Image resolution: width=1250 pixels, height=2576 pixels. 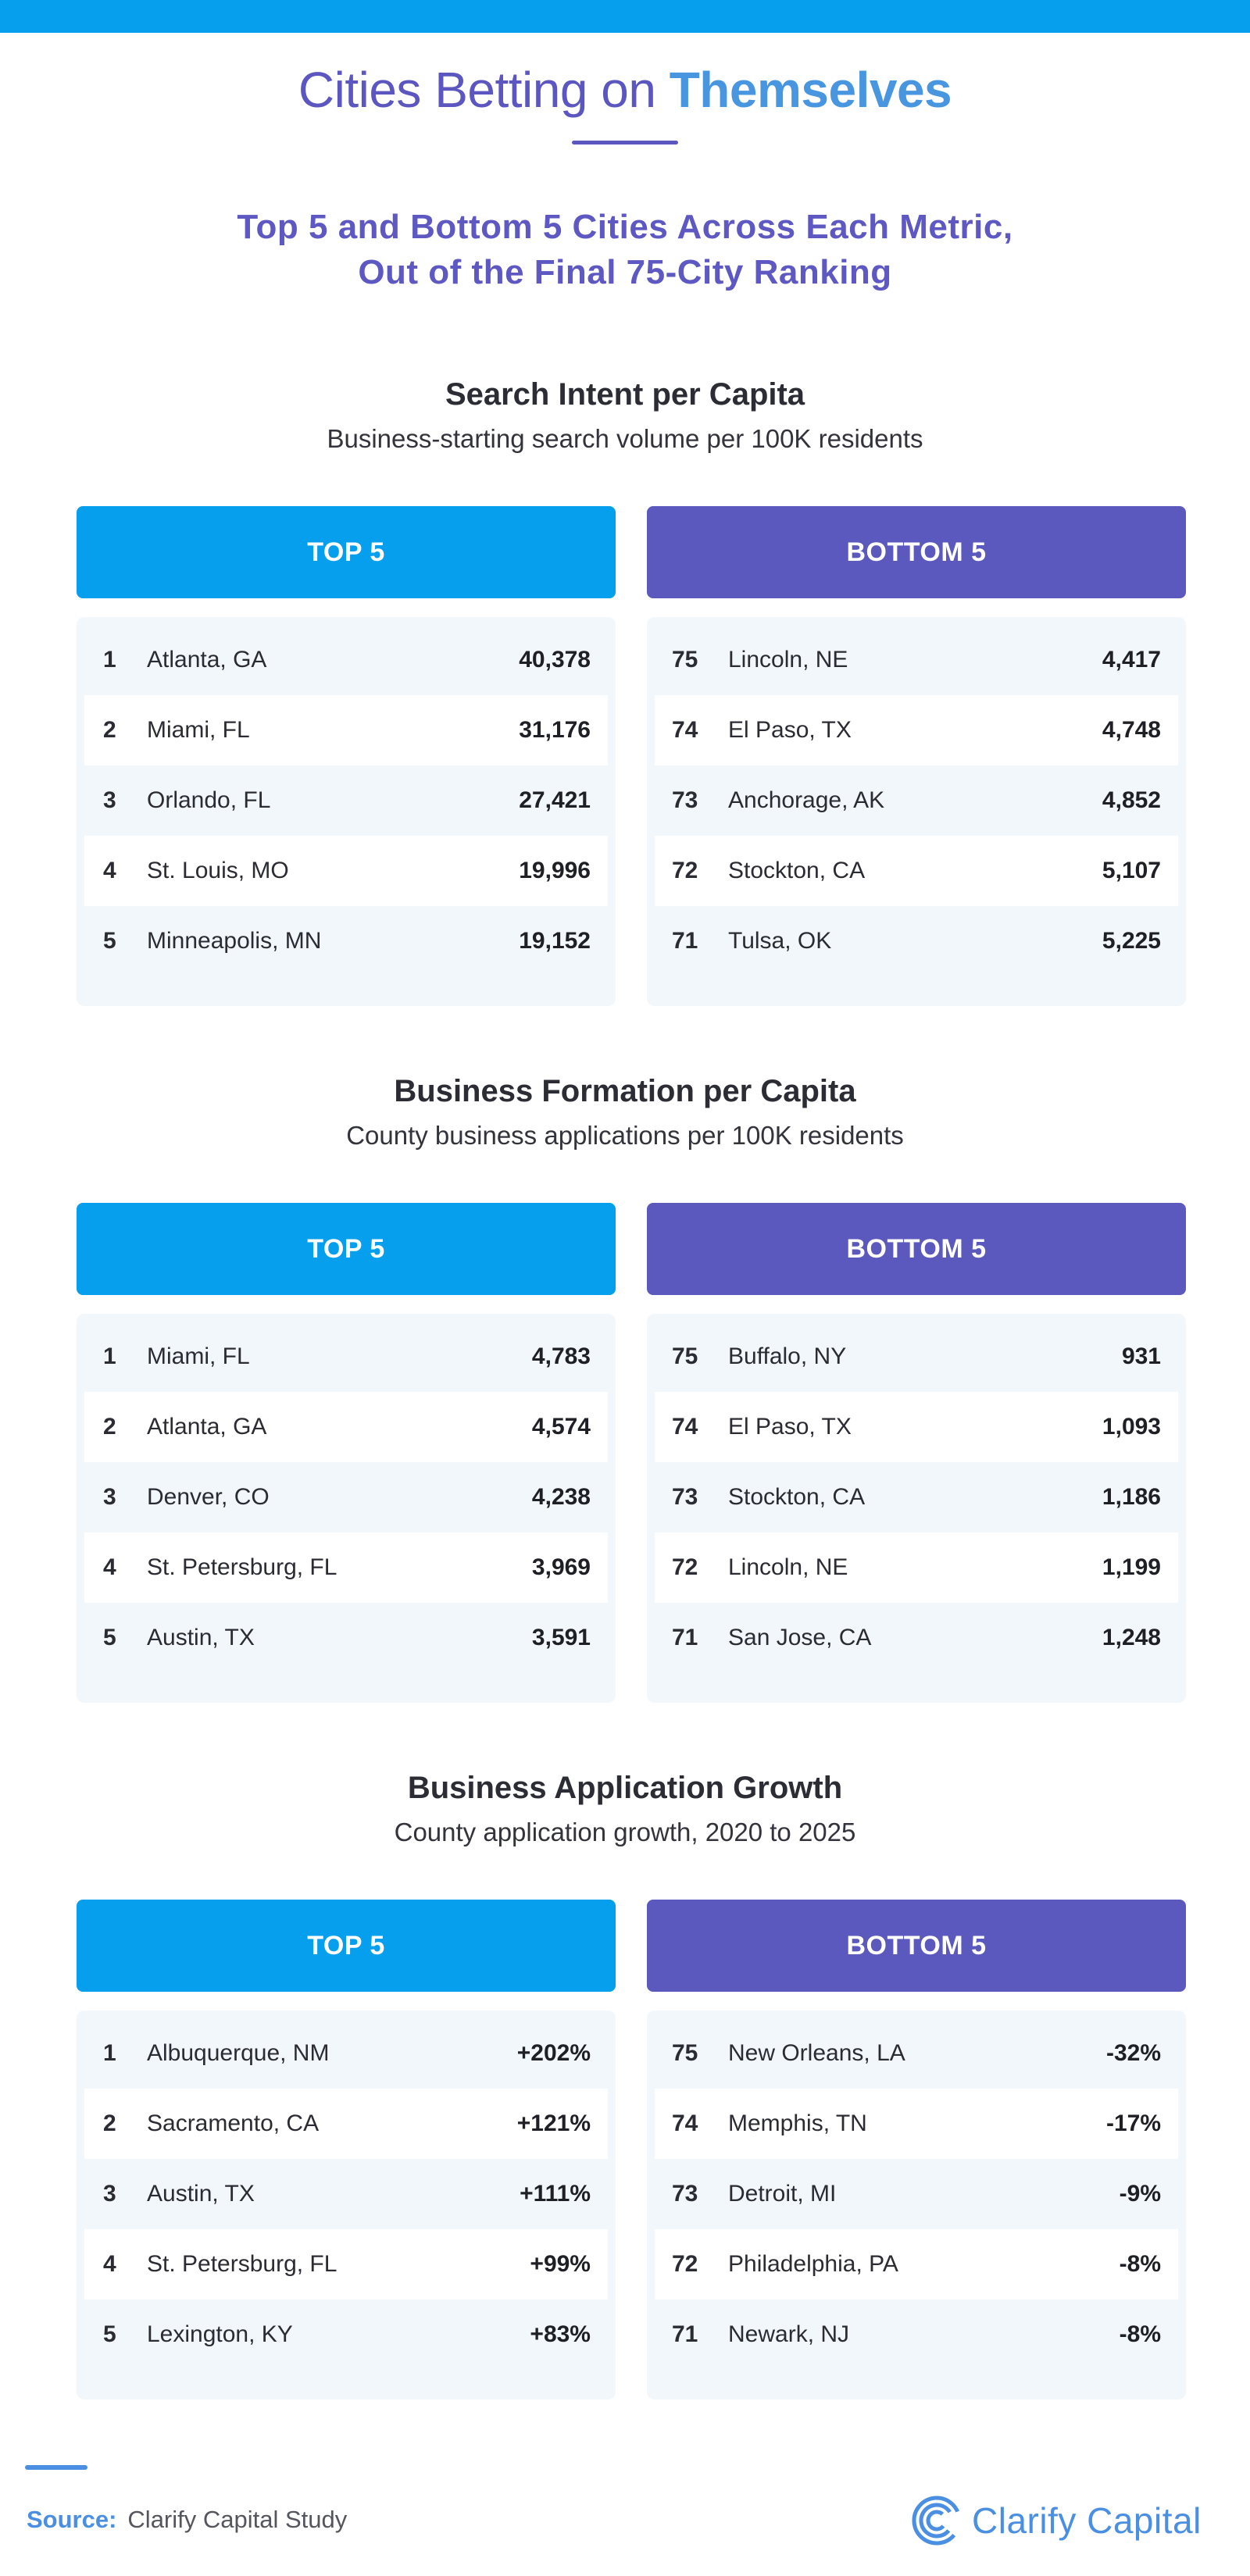 What do you see at coordinates (813, 2264) in the screenshot?
I see `city-name: Philadelphia, PA` at bounding box center [813, 2264].